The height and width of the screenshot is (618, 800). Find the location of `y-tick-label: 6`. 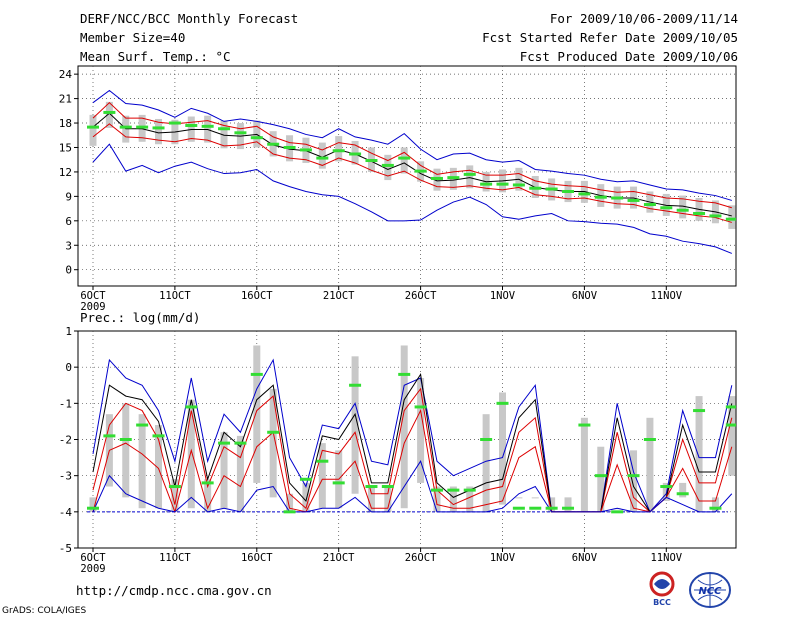

y-tick-label: 6 is located at coordinates (68, 221).